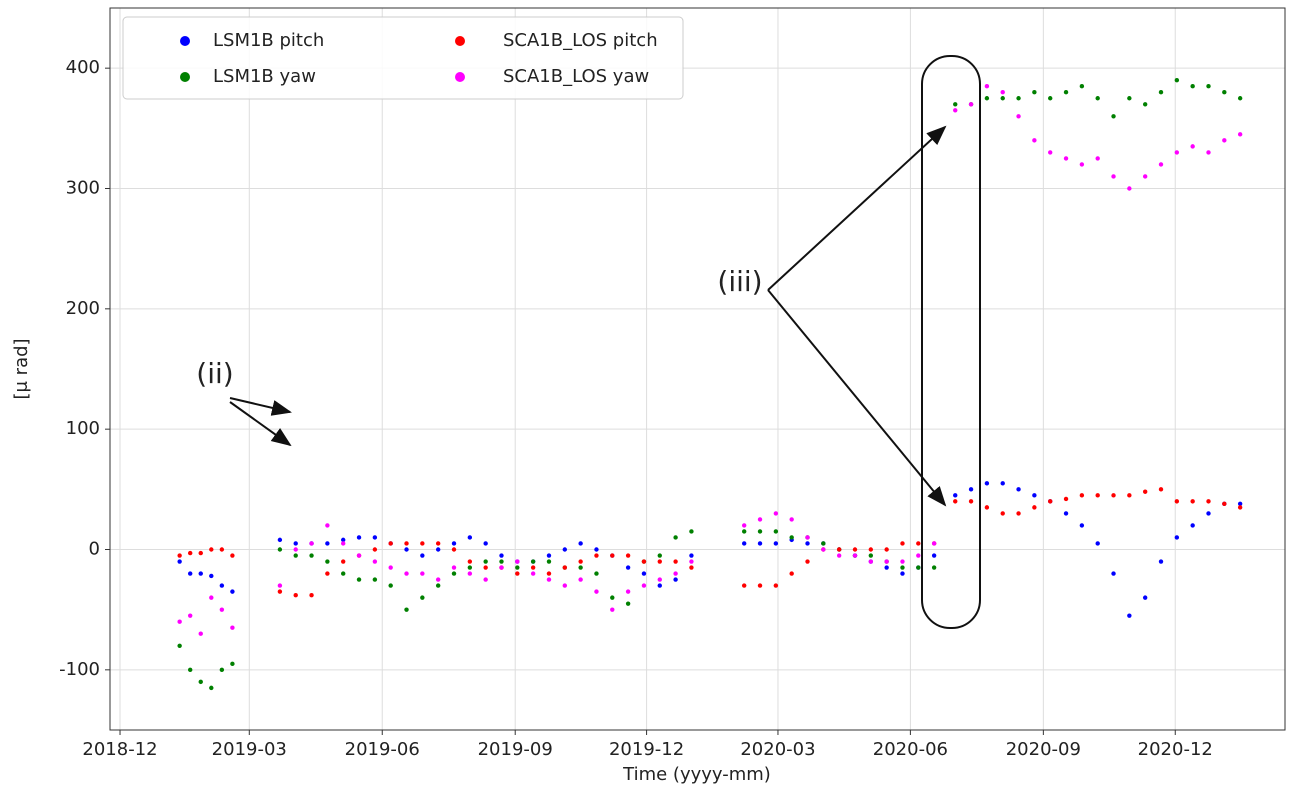  I want to click on y-tick-label: 0, so click(94, 549).